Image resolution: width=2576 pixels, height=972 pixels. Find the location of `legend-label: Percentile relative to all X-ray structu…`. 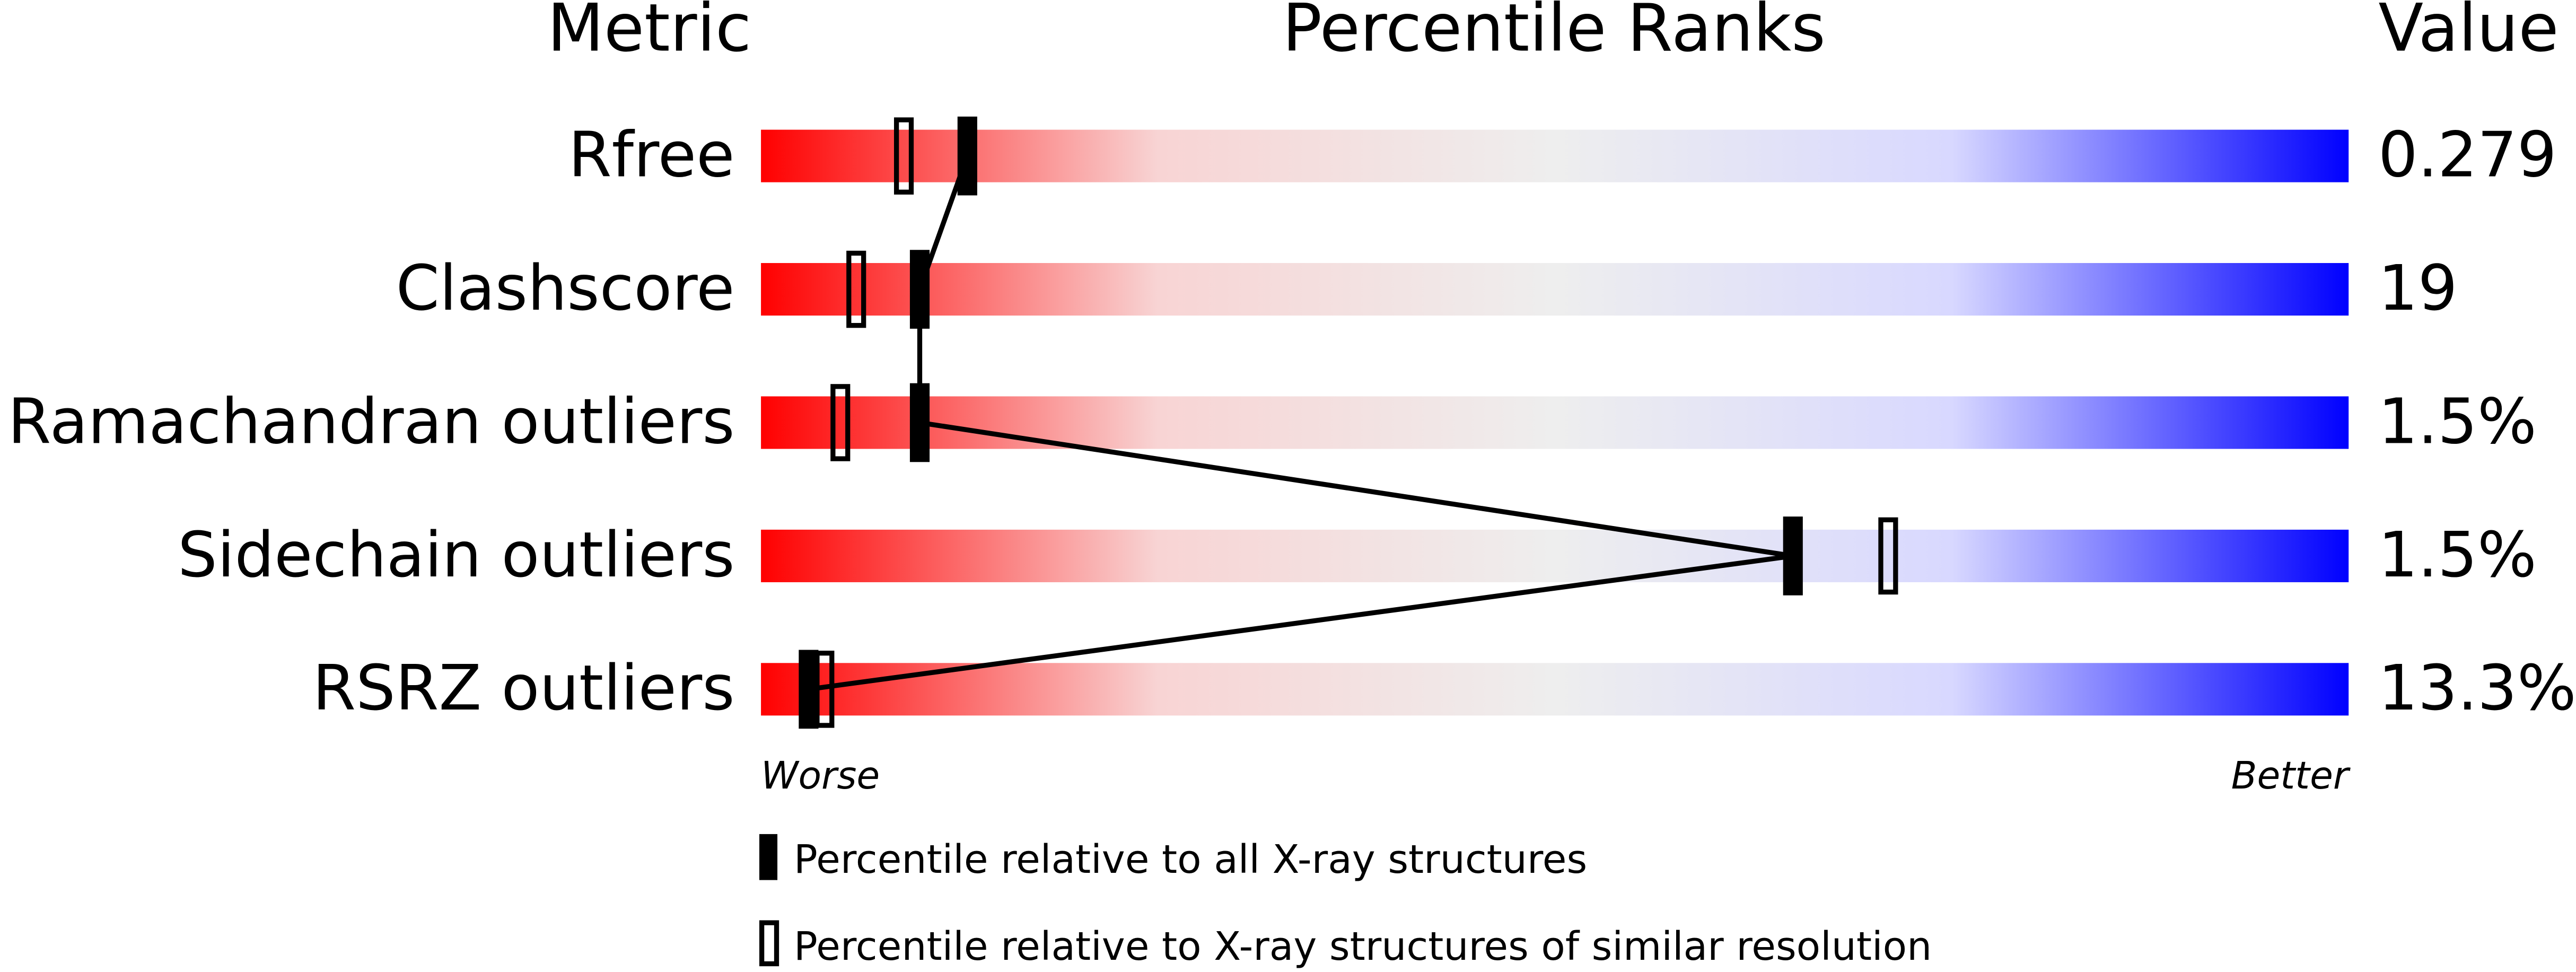

legend-label: Percentile relative to all X-ray structu… is located at coordinates (1190, 859).